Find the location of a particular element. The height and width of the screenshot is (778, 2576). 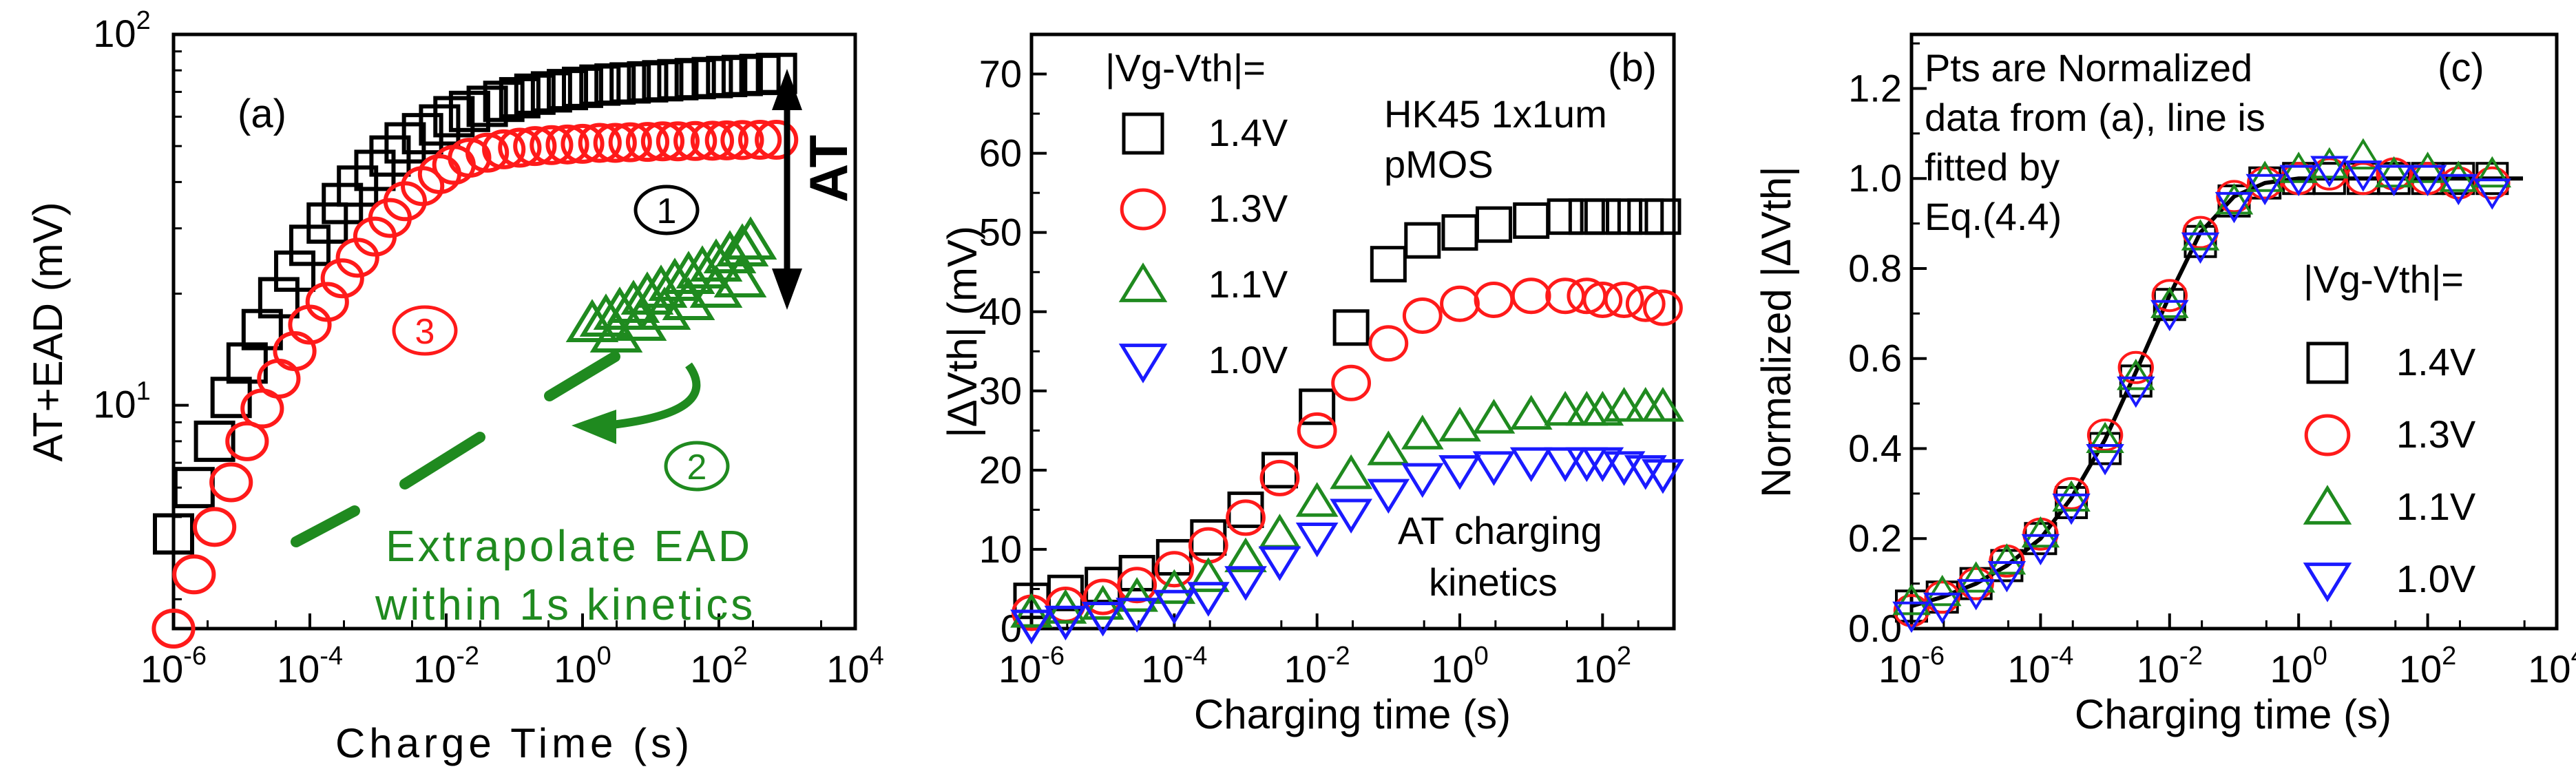

ead-triangles is located at coordinates (671, 284).